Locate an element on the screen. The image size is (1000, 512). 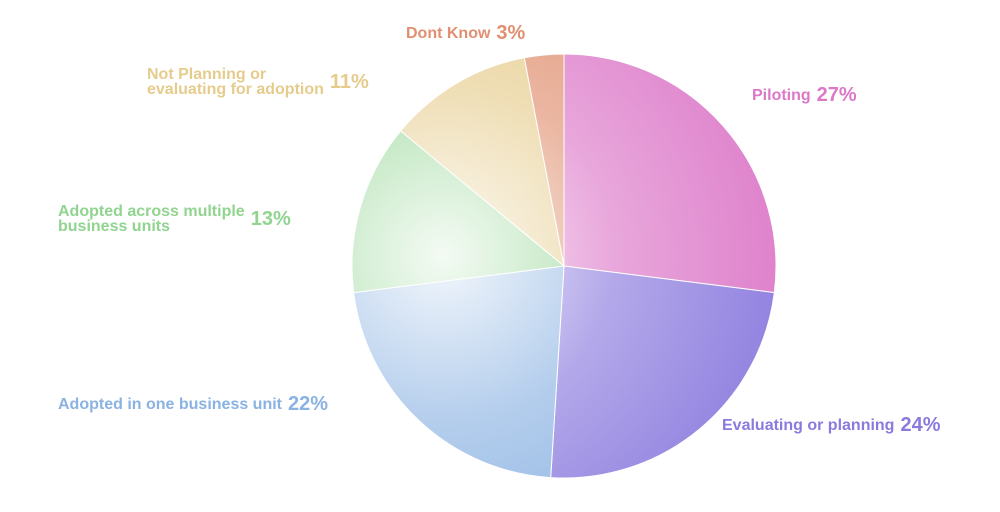
slice-name: Piloting is located at coordinates (781, 96).